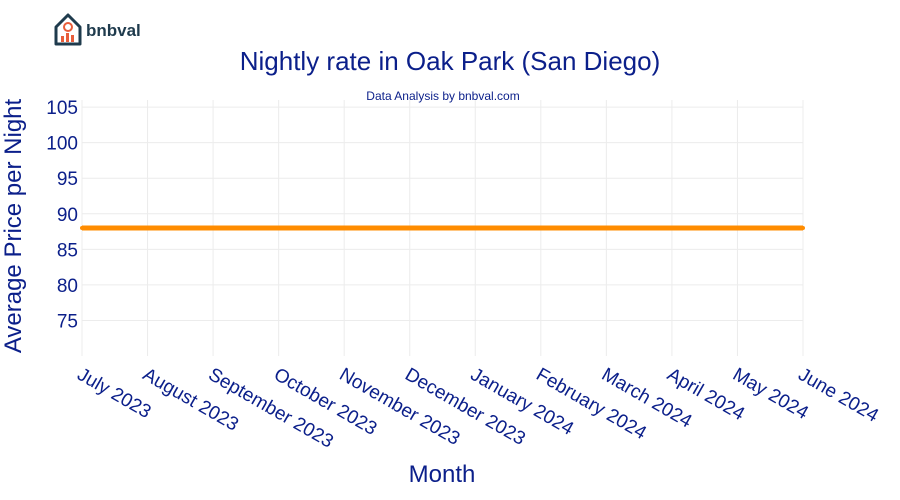 Image resolution: width=900 pixels, height=500 pixels. I want to click on chart-title: Nightly rate in Oak Park (San Diego), so click(450, 61).